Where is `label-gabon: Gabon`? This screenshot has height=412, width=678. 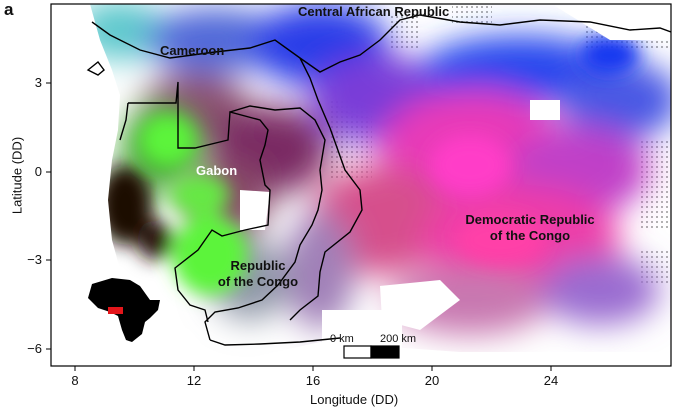 label-gabon: Gabon is located at coordinates (217, 170).